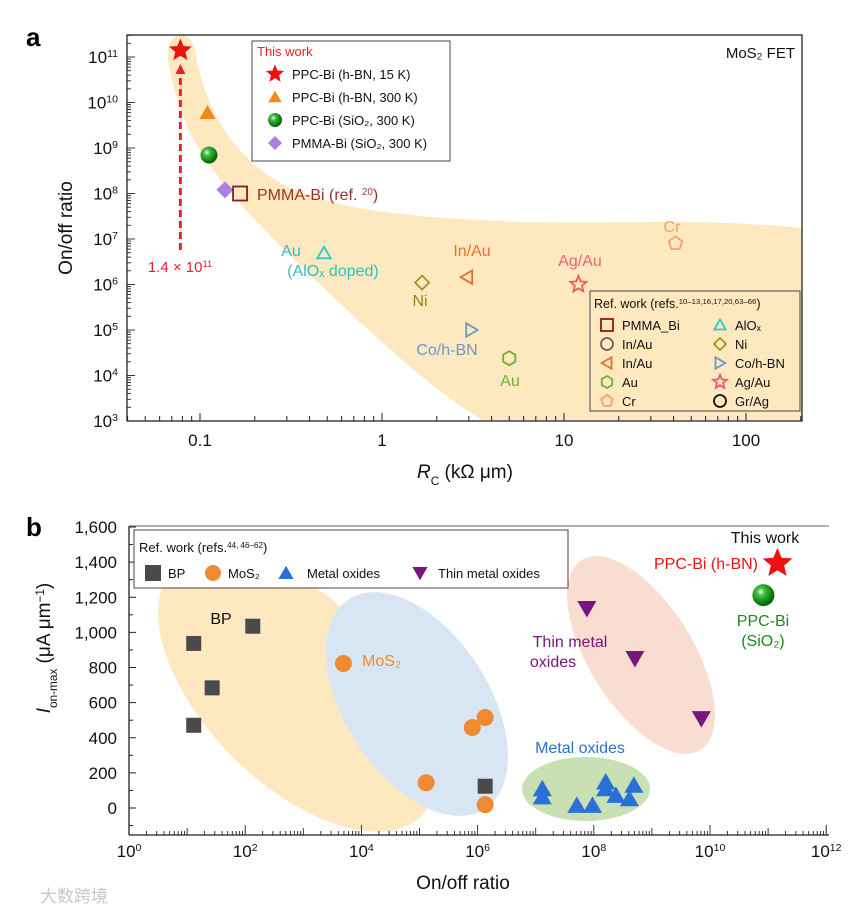 This screenshot has height=912, width=860. Describe the element at coordinates (351, 74) in the screenshot. I see `text-span: PPC-Bi (h-BN, 15 K)` at that location.